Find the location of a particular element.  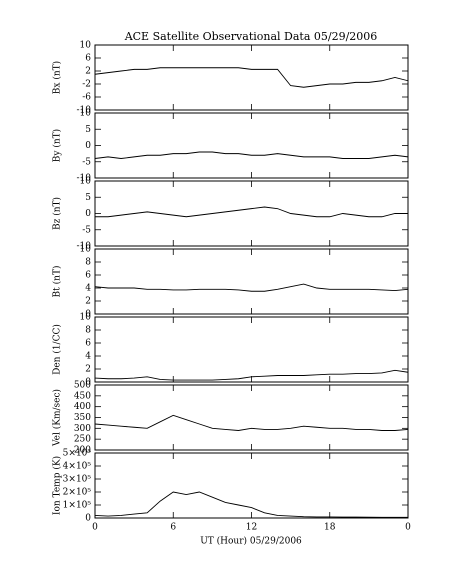

y-axis-label: Den (1/CC) is located at coordinates (57, 349).